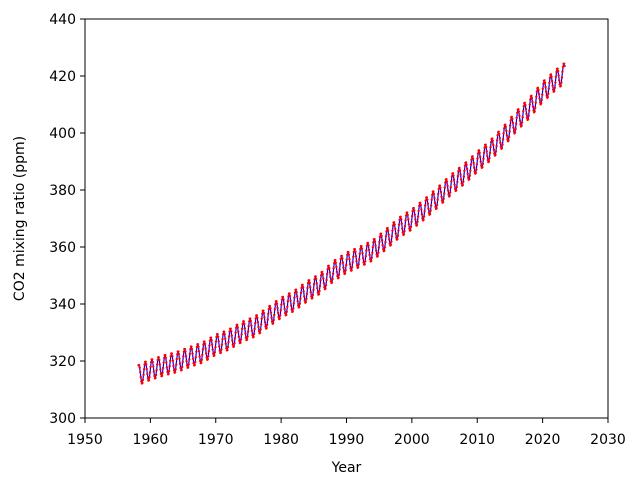 Image resolution: width=640 pixels, height=480 pixels. I want to click on y-axis-ticks: 300 320 340 360 380 400 420 440, so click(67, 219).